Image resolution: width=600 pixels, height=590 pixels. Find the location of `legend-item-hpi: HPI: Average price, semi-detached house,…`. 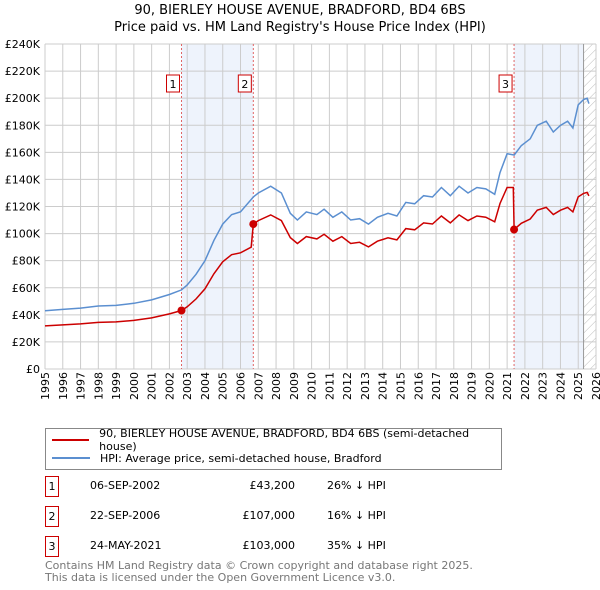

legend-item-hpi: HPI: Average price, semi-detached house,… is located at coordinates (217, 458).